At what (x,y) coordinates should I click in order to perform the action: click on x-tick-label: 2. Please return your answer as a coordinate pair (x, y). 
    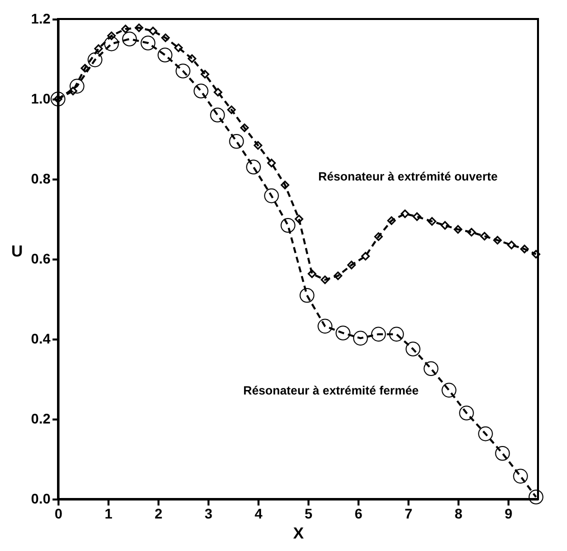
    Looking at the image, I should click on (158, 514).